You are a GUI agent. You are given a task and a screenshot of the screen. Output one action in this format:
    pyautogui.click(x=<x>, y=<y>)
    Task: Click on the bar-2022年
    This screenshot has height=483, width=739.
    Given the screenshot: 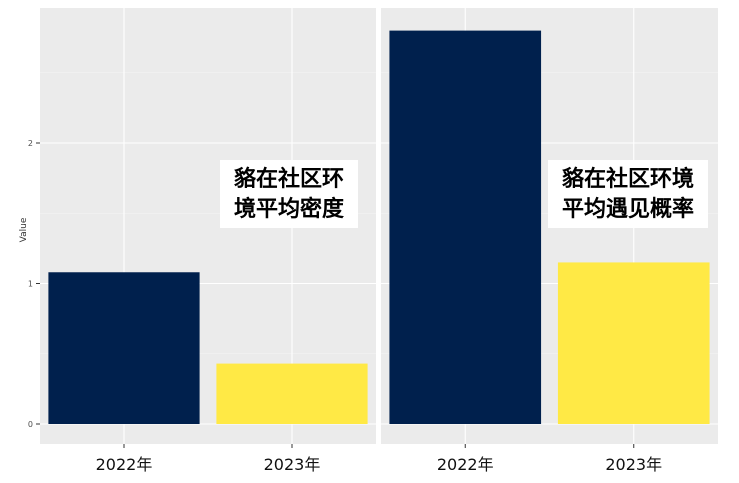 What is the action you would take?
    pyautogui.click(x=124, y=348)
    